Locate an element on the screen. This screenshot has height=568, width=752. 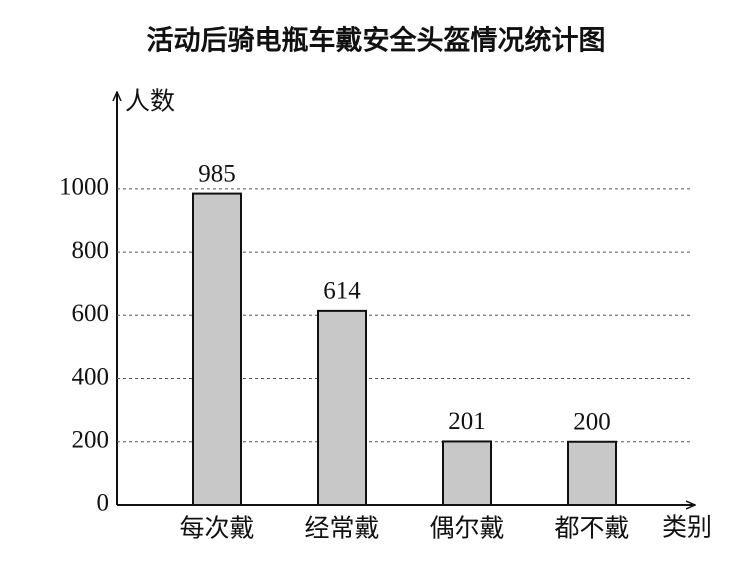
y-tick-label: 1000 is located at coordinates (84, 187).